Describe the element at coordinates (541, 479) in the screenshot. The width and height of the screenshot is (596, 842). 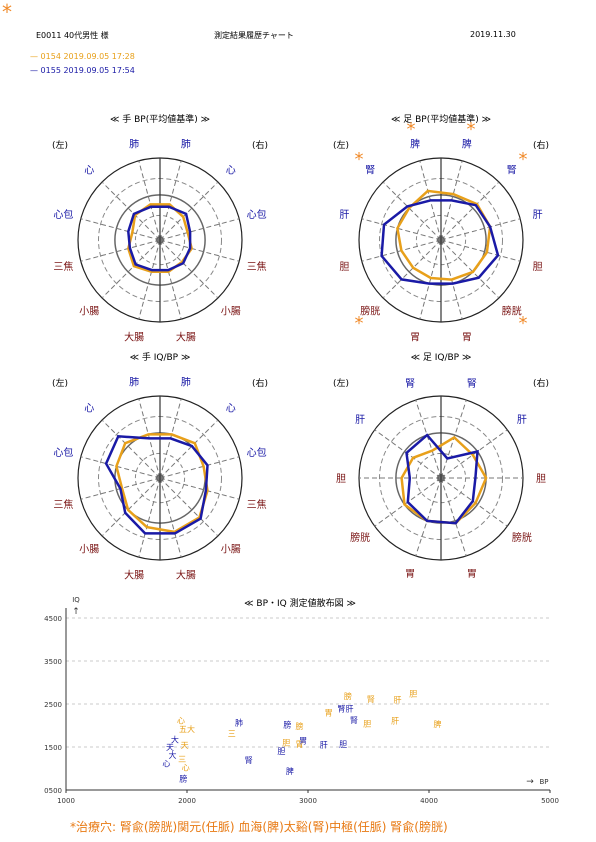
I see `axis-label: 胆` at that location.